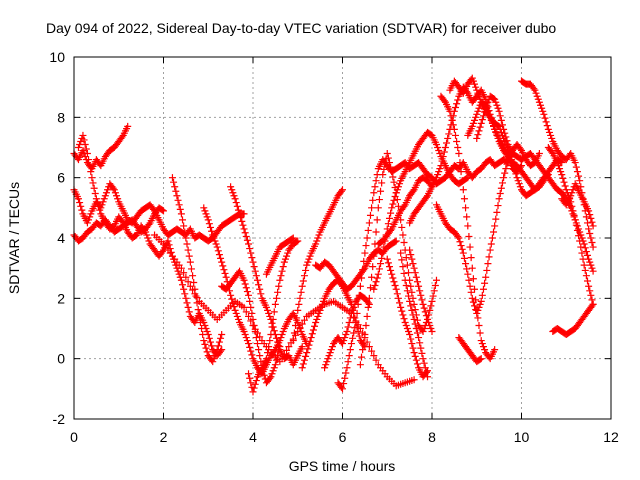  Describe the element at coordinates (57, 57) in the screenshot. I see `y-tick-label: 10` at that location.